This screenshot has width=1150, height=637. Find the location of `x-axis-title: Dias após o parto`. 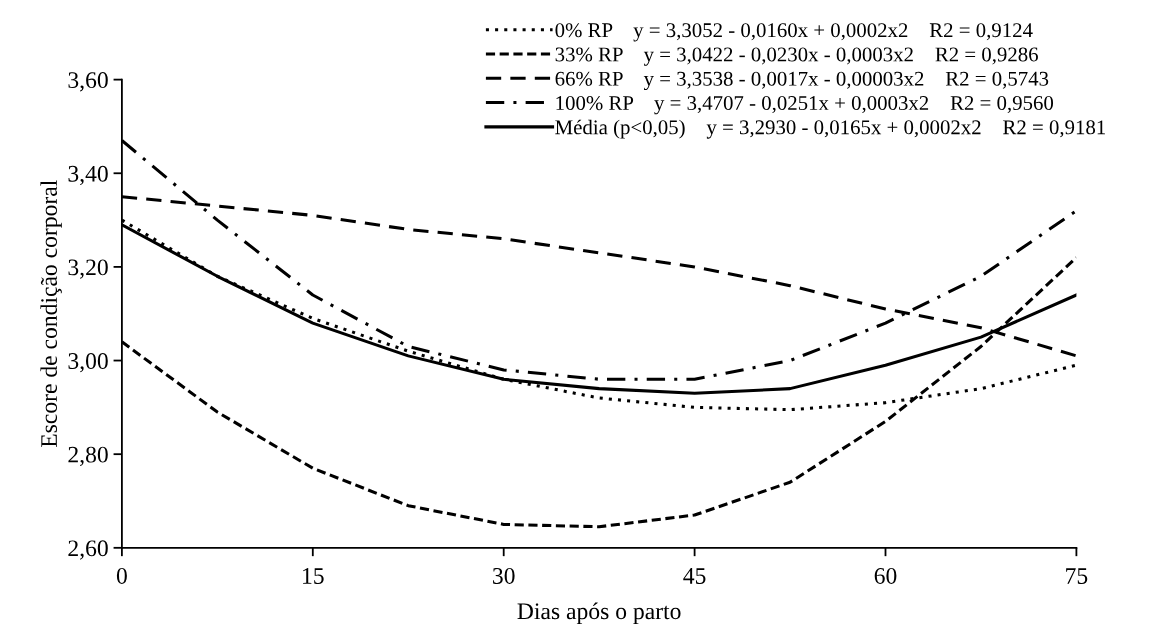

x-axis-title: Dias após o parto is located at coordinates (599, 613).